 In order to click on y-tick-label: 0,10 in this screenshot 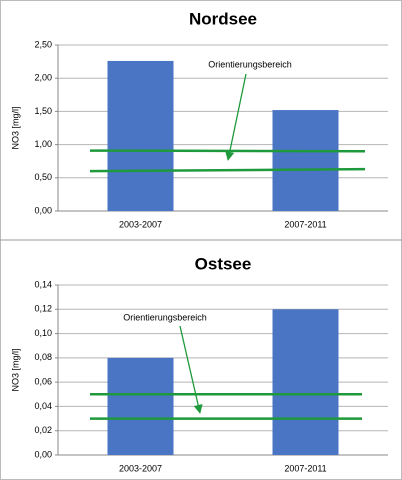, I will do `click(43, 333)`.